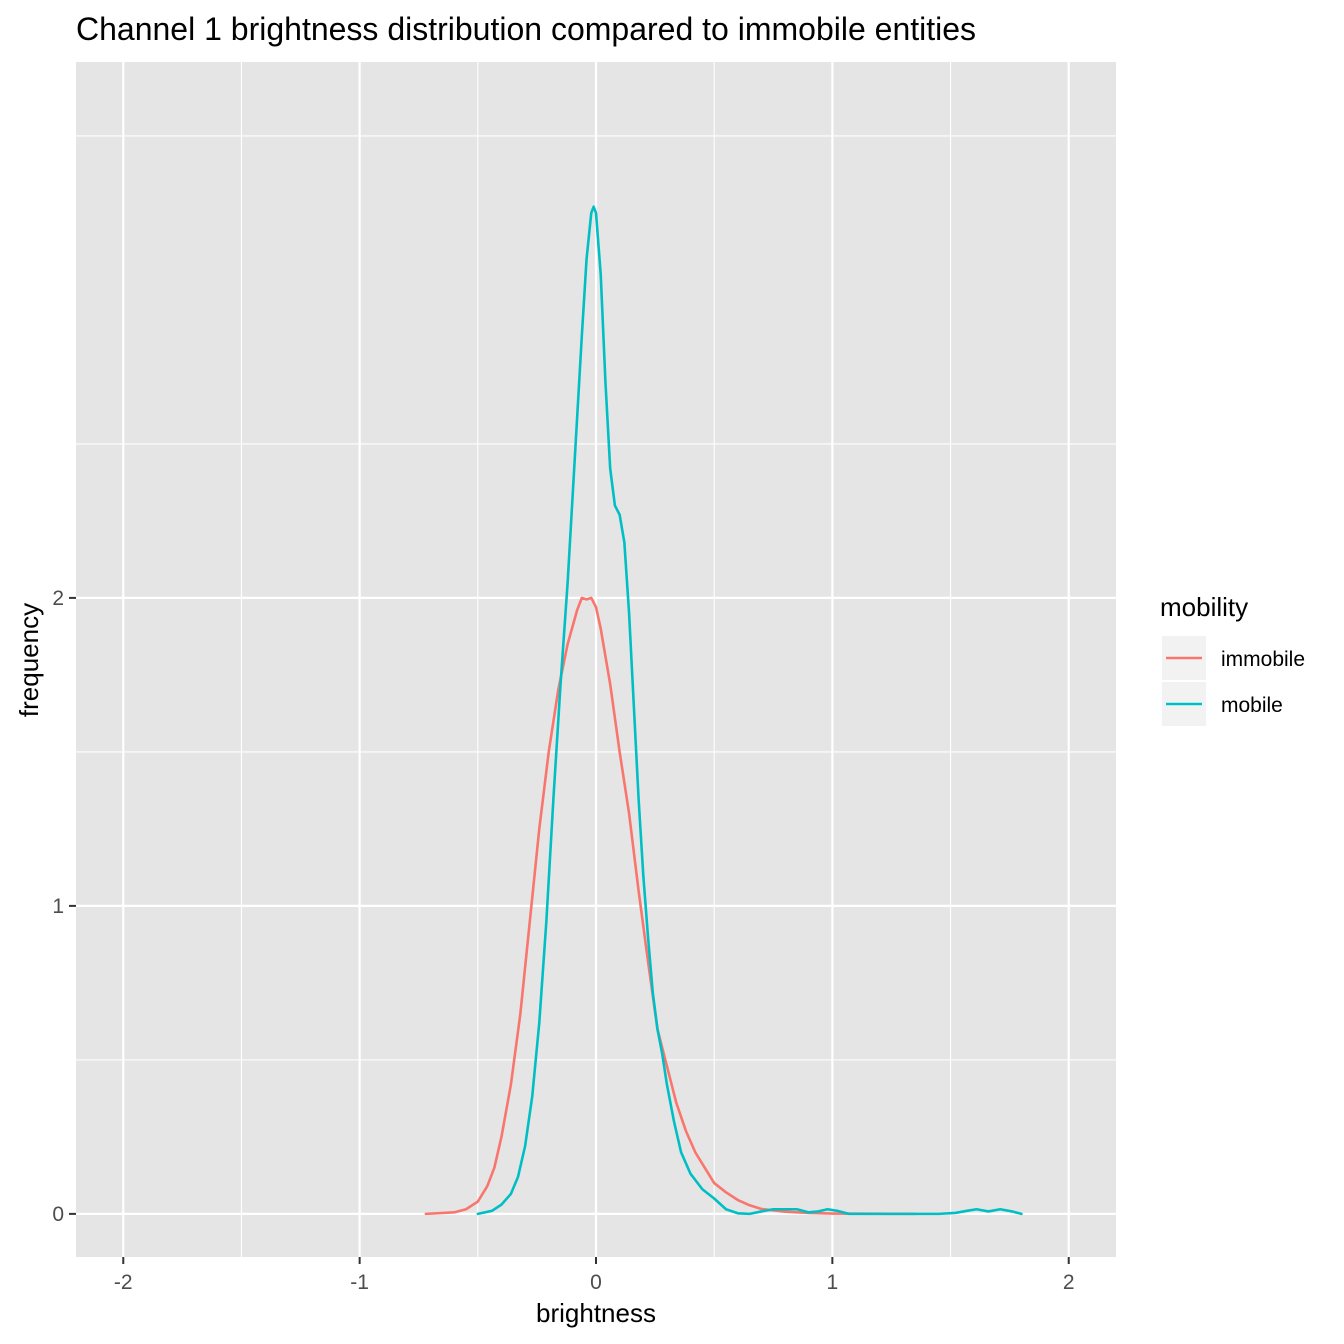  What do you see at coordinates (29, 660) in the screenshot?
I see `y-axis-title: frequency` at bounding box center [29, 660].